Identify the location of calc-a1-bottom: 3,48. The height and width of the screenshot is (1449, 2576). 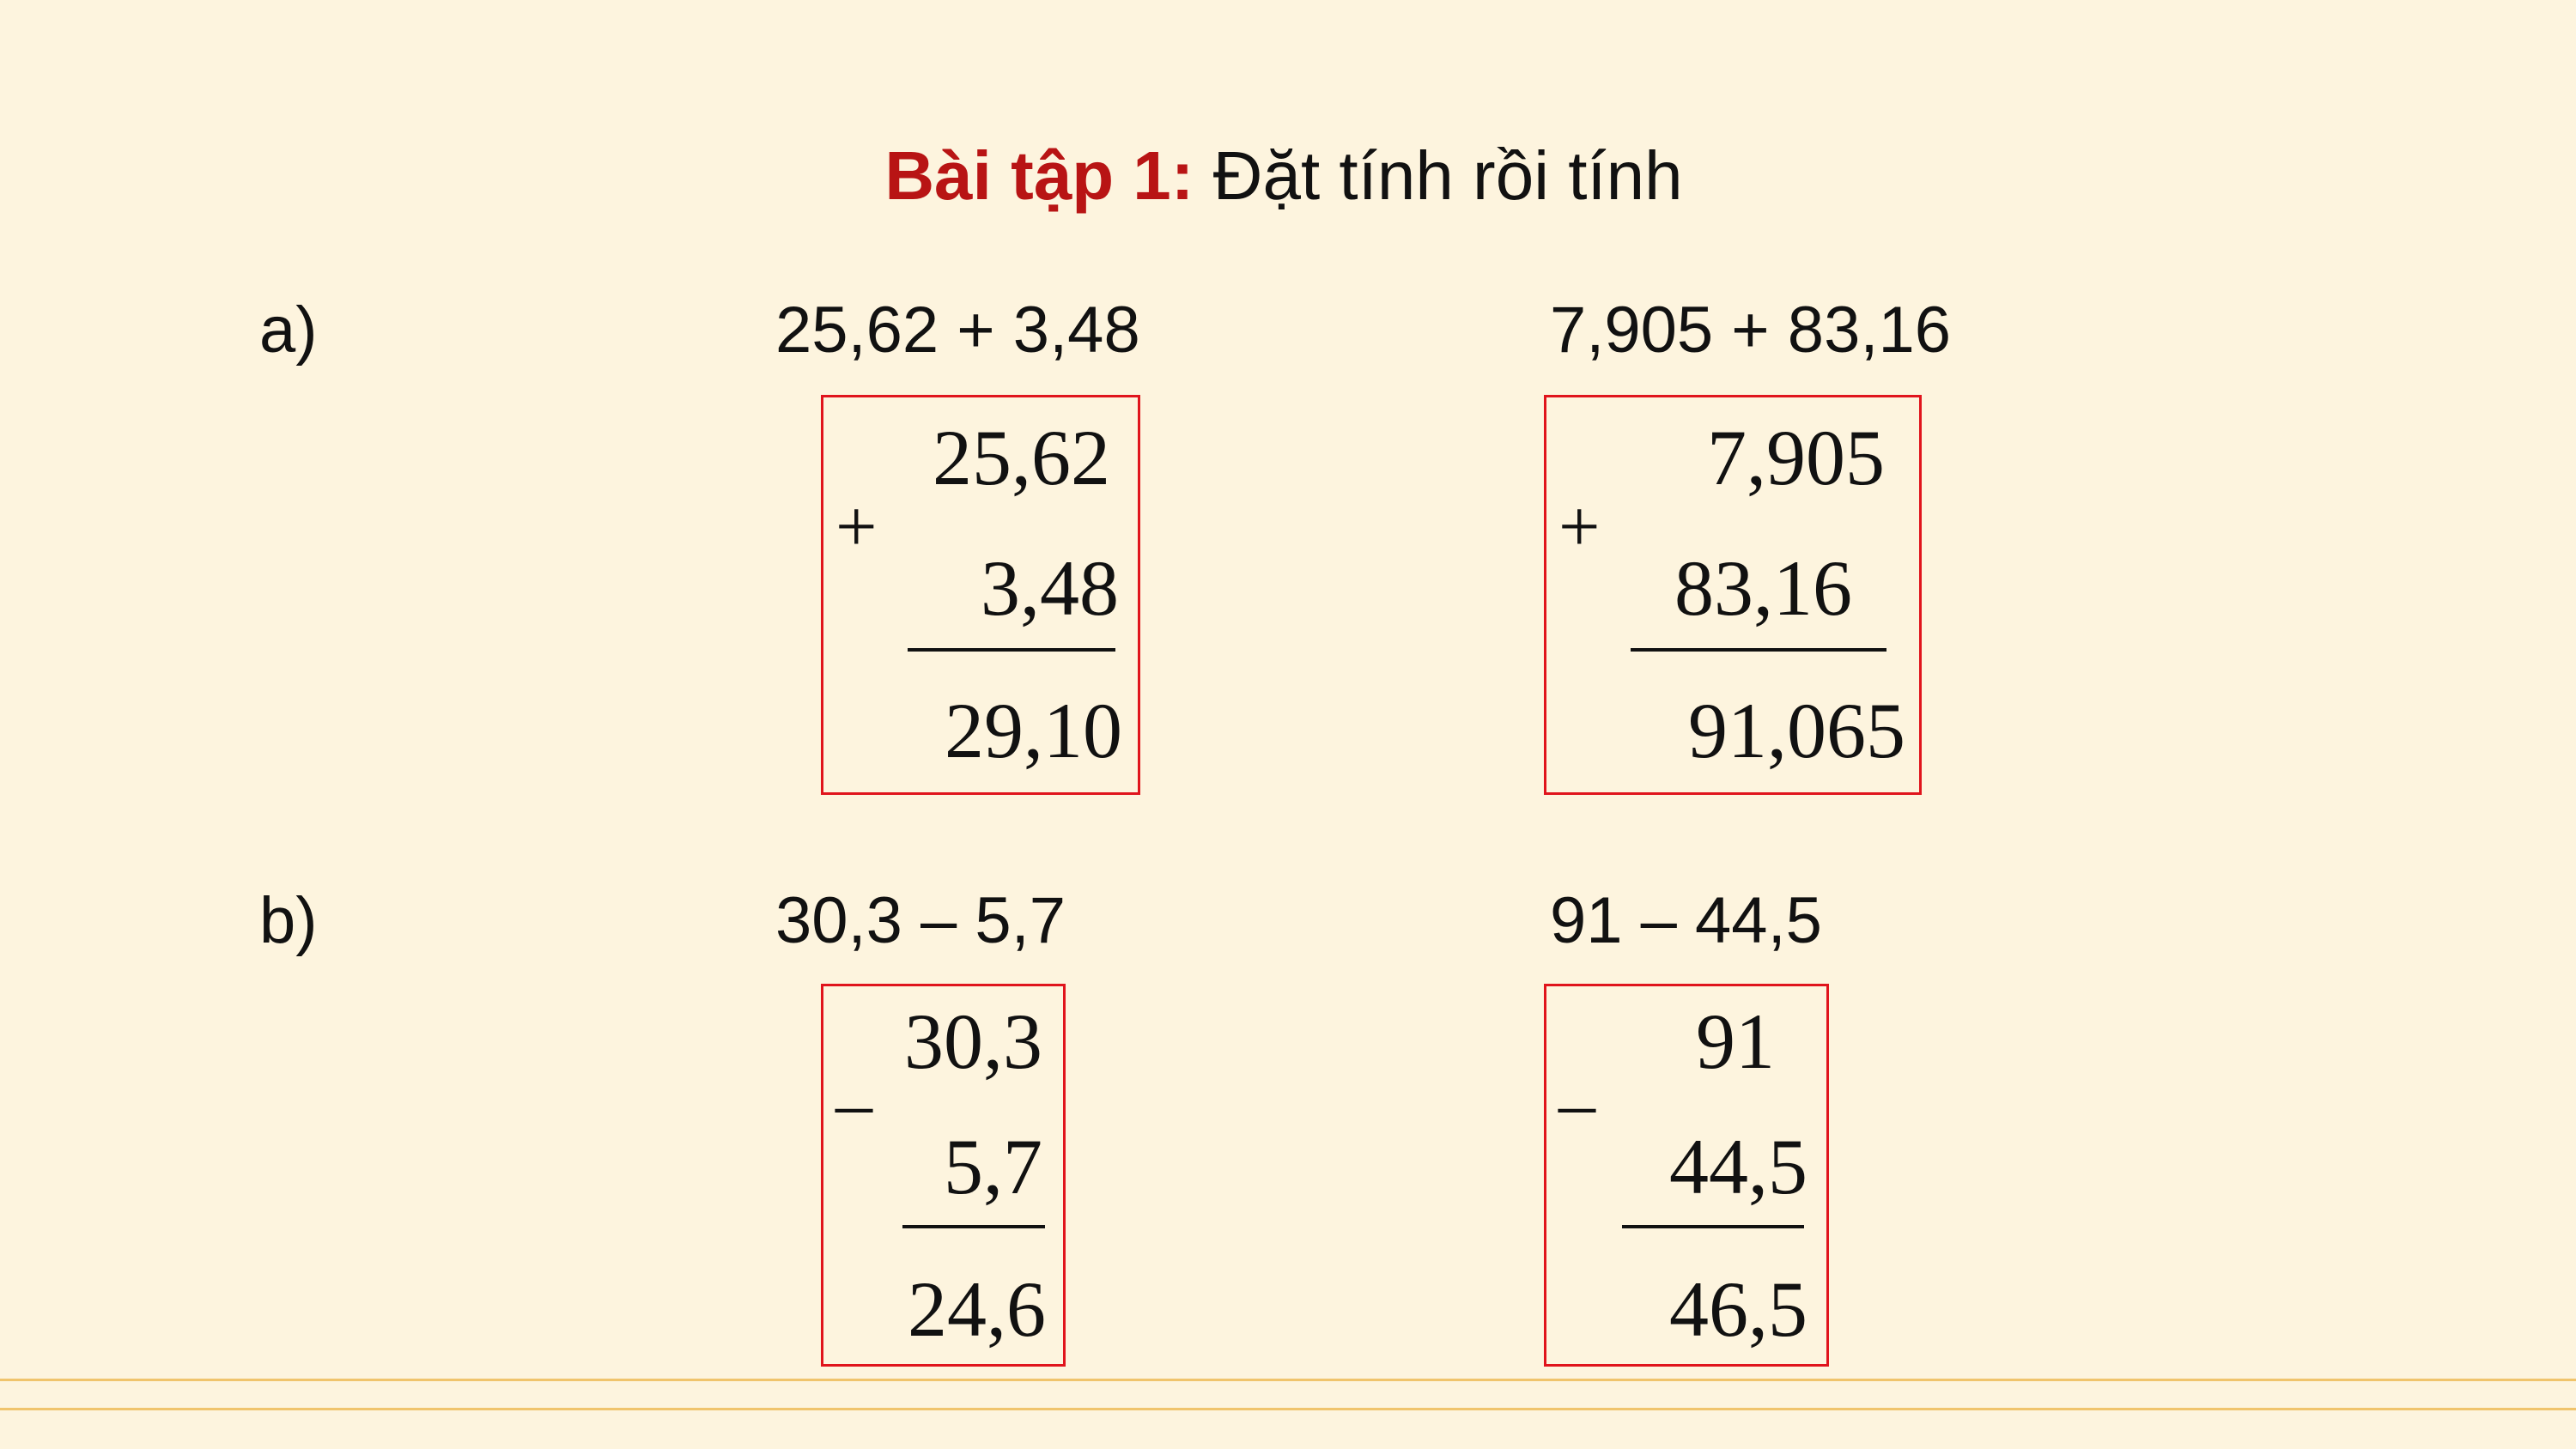
(1050, 588).